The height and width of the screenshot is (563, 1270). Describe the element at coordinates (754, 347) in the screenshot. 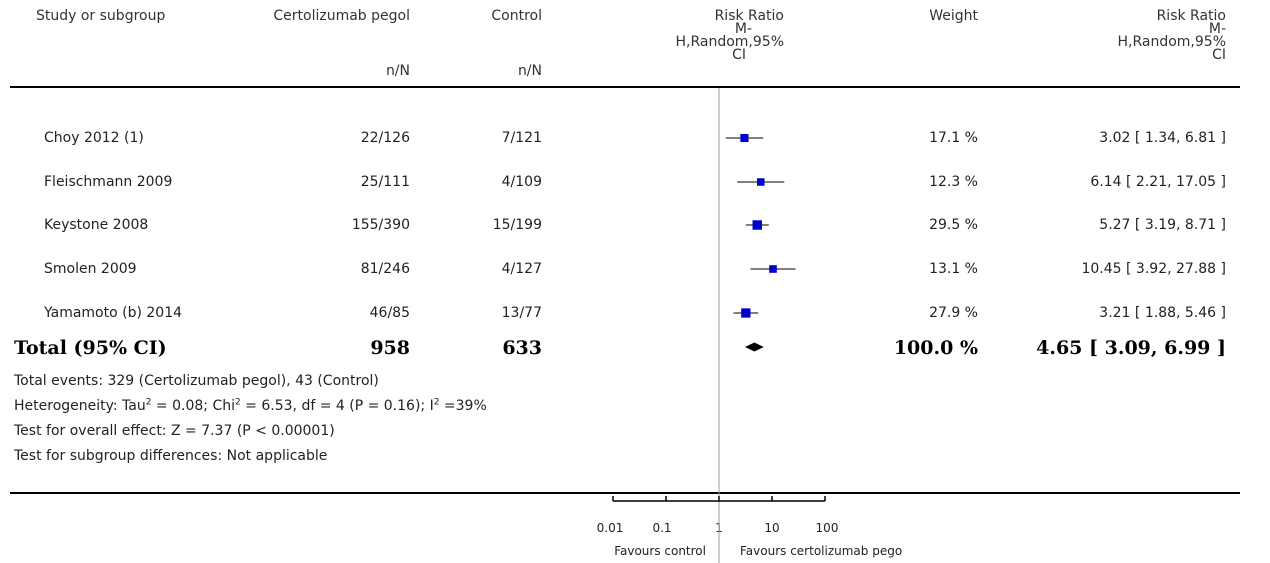

I see `pooled-diamond` at that location.